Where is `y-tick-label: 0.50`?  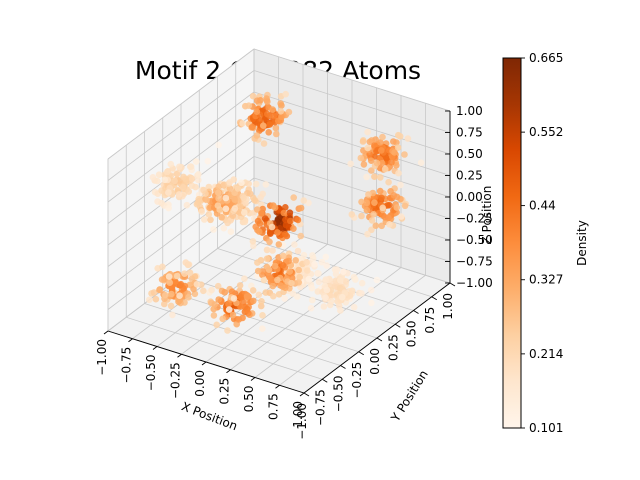
y-tick-label: 0.50 is located at coordinates (412, 334).